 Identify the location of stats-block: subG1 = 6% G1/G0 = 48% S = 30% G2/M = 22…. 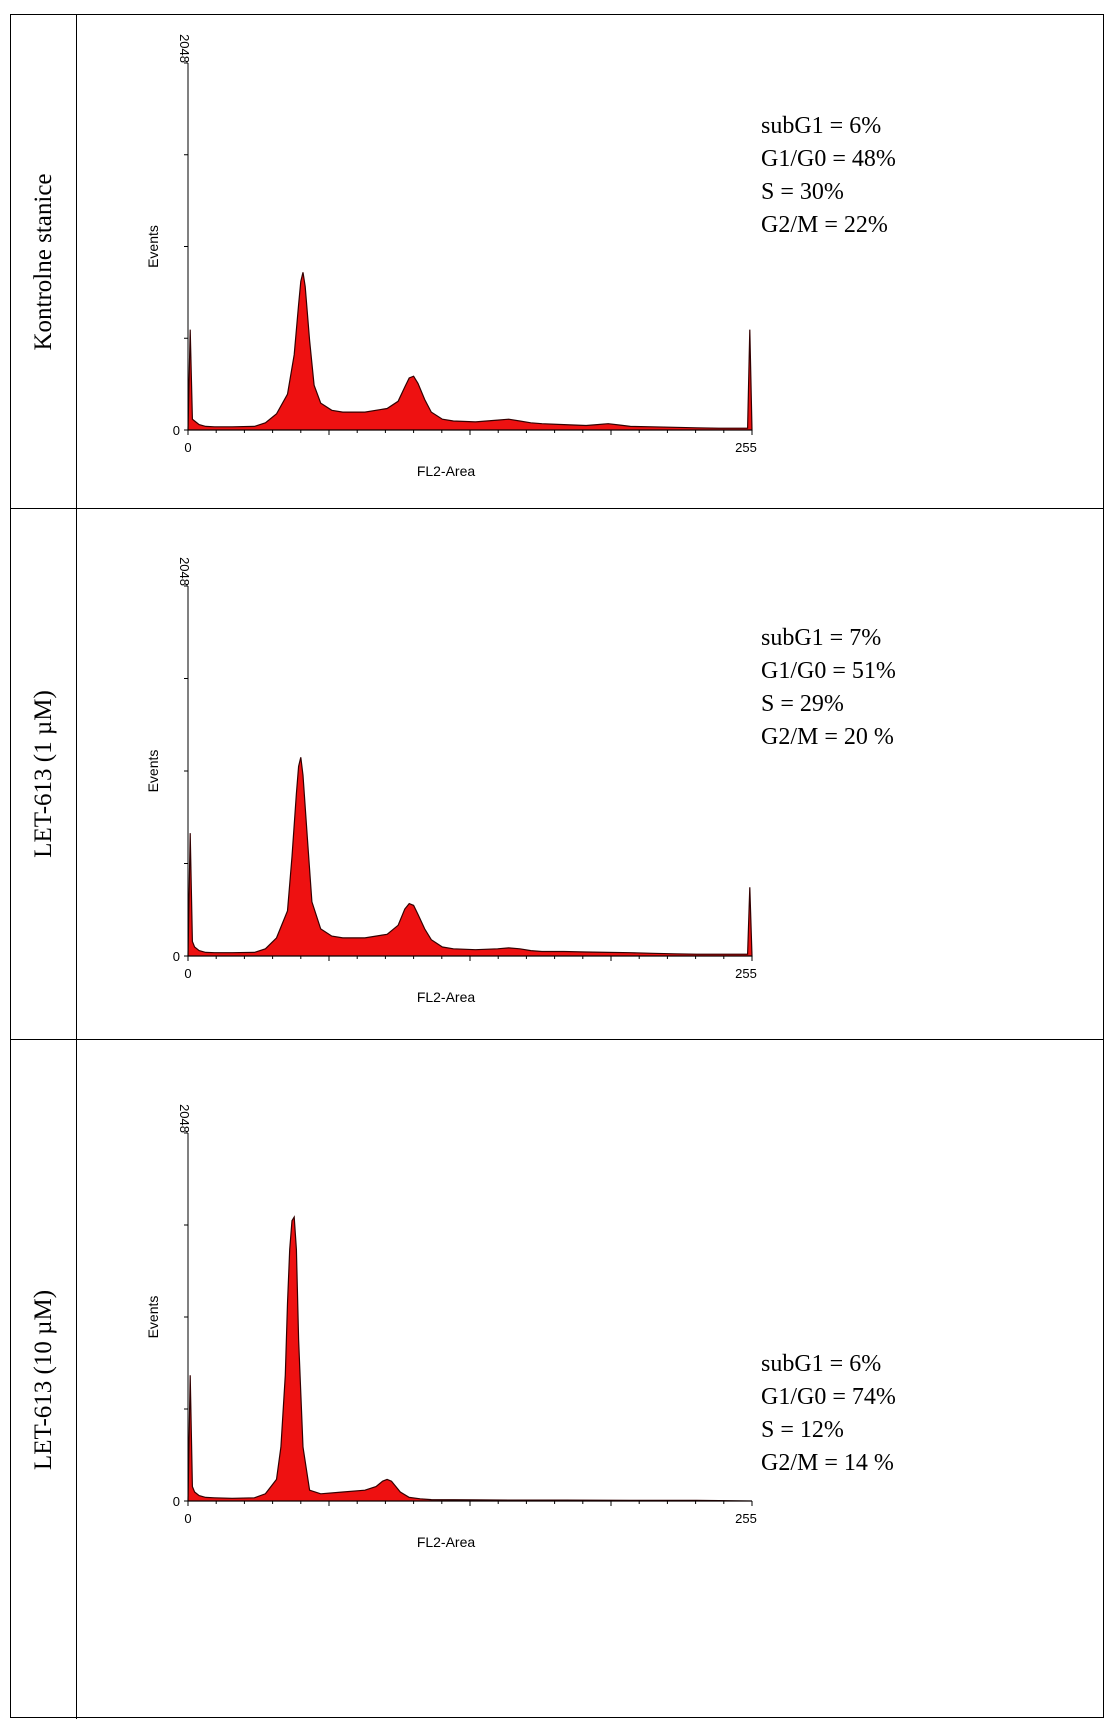
(828, 176).